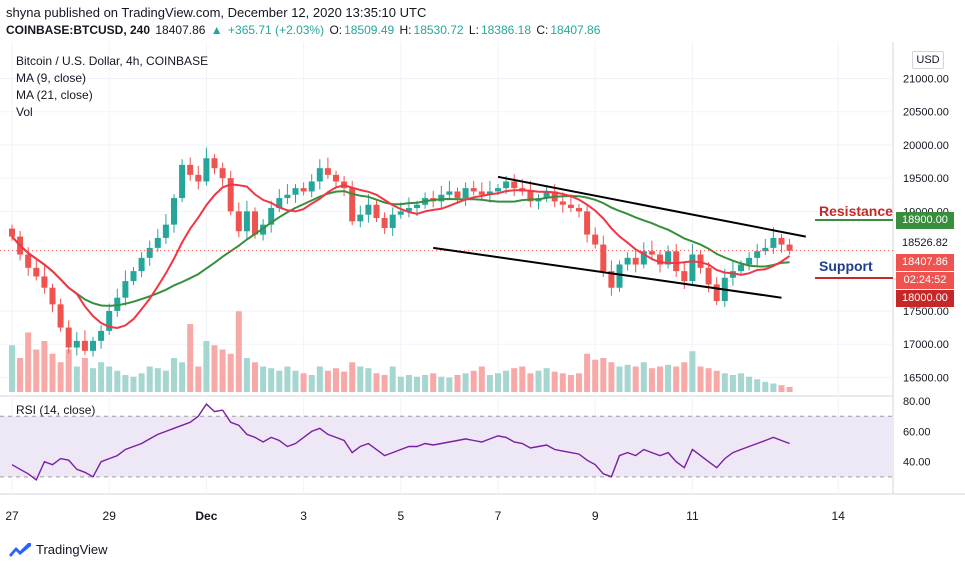  What do you see at coordinates (54, 95) in the screenshot?
I see `legend-ma21: MA (21, close)` at bounding box center [54, 95].